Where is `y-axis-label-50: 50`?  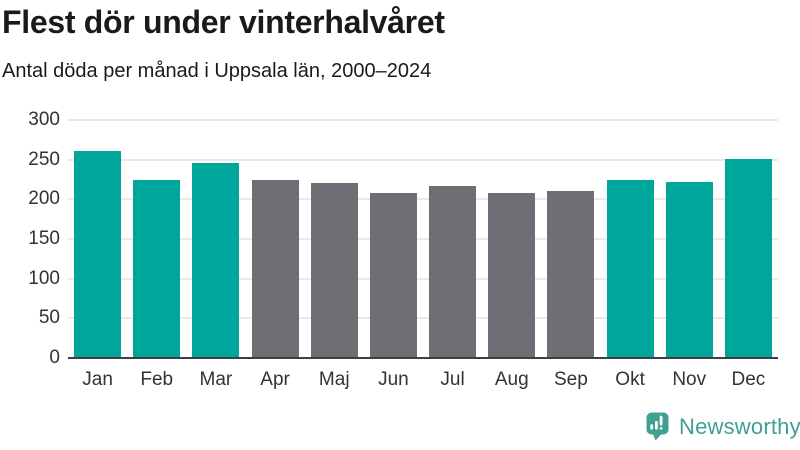 y-axis-label-50: 50 is located at coordinates (49, 318).